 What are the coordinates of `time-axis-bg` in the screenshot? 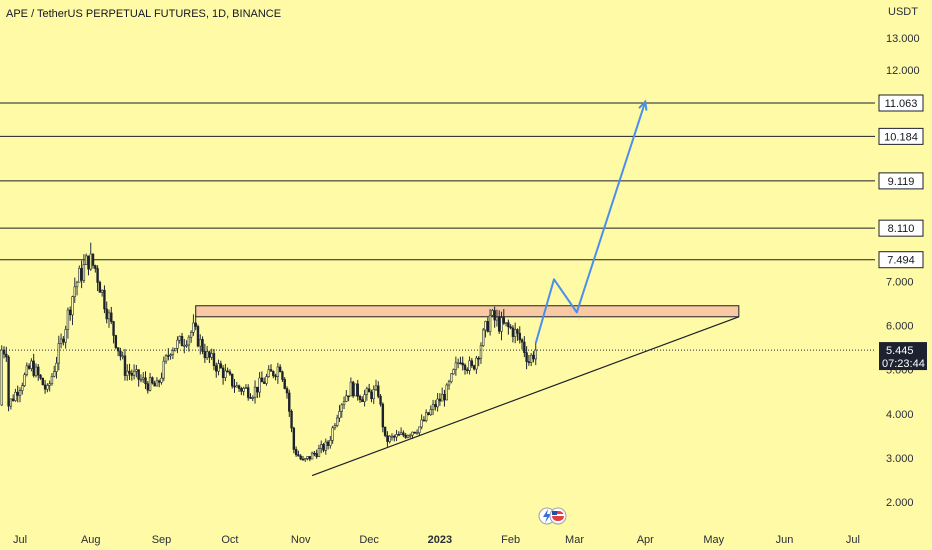 It's located at (466, 536).